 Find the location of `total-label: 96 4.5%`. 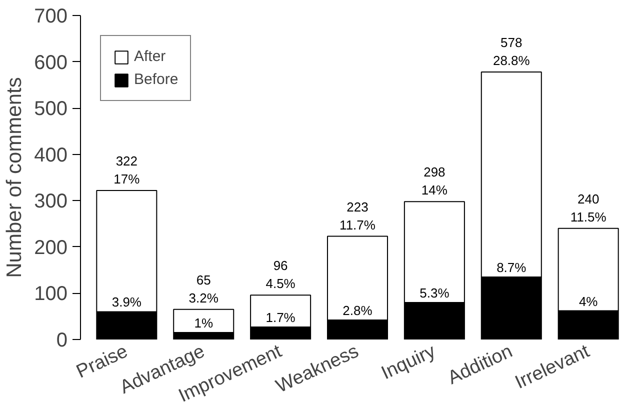

total-label: 96 4.5% is located at coordinates (281, 275).